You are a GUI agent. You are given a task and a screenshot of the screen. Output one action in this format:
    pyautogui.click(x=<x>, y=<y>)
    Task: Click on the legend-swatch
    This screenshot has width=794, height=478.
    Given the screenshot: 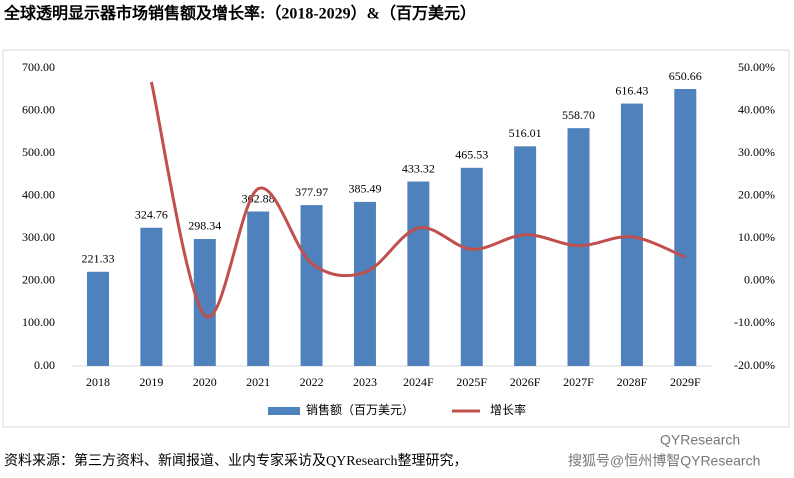 What is the action you would take?
    pyautogui.click(x=284, y=411)
    